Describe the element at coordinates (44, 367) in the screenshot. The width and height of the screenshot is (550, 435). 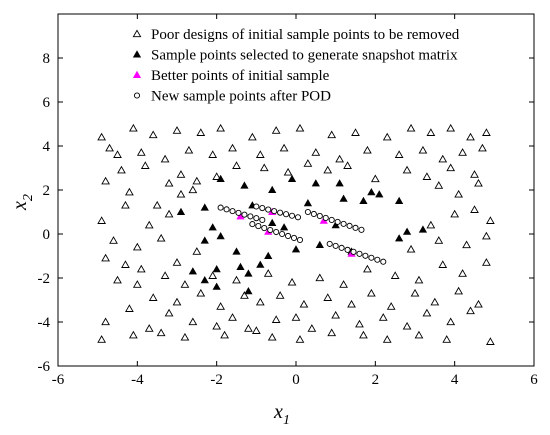
I see `y-tick-label: -6` at that location.